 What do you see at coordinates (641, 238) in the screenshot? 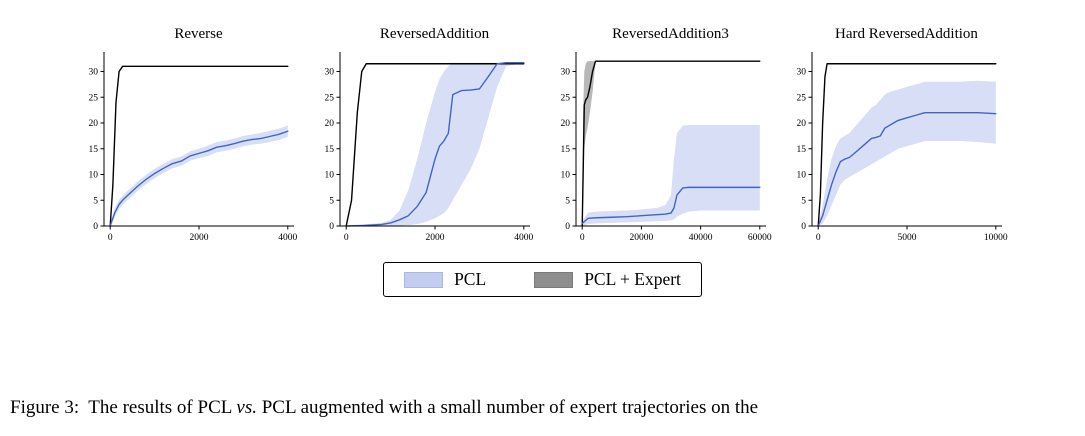
I see `svg-text: 20000` at bounding box center [641, 238].